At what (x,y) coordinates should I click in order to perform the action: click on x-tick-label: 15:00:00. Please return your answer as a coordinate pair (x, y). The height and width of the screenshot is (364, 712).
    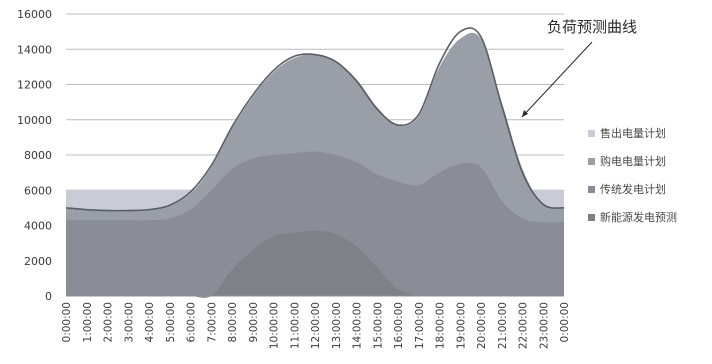
    Looking at the image, I should click on (378, 325).